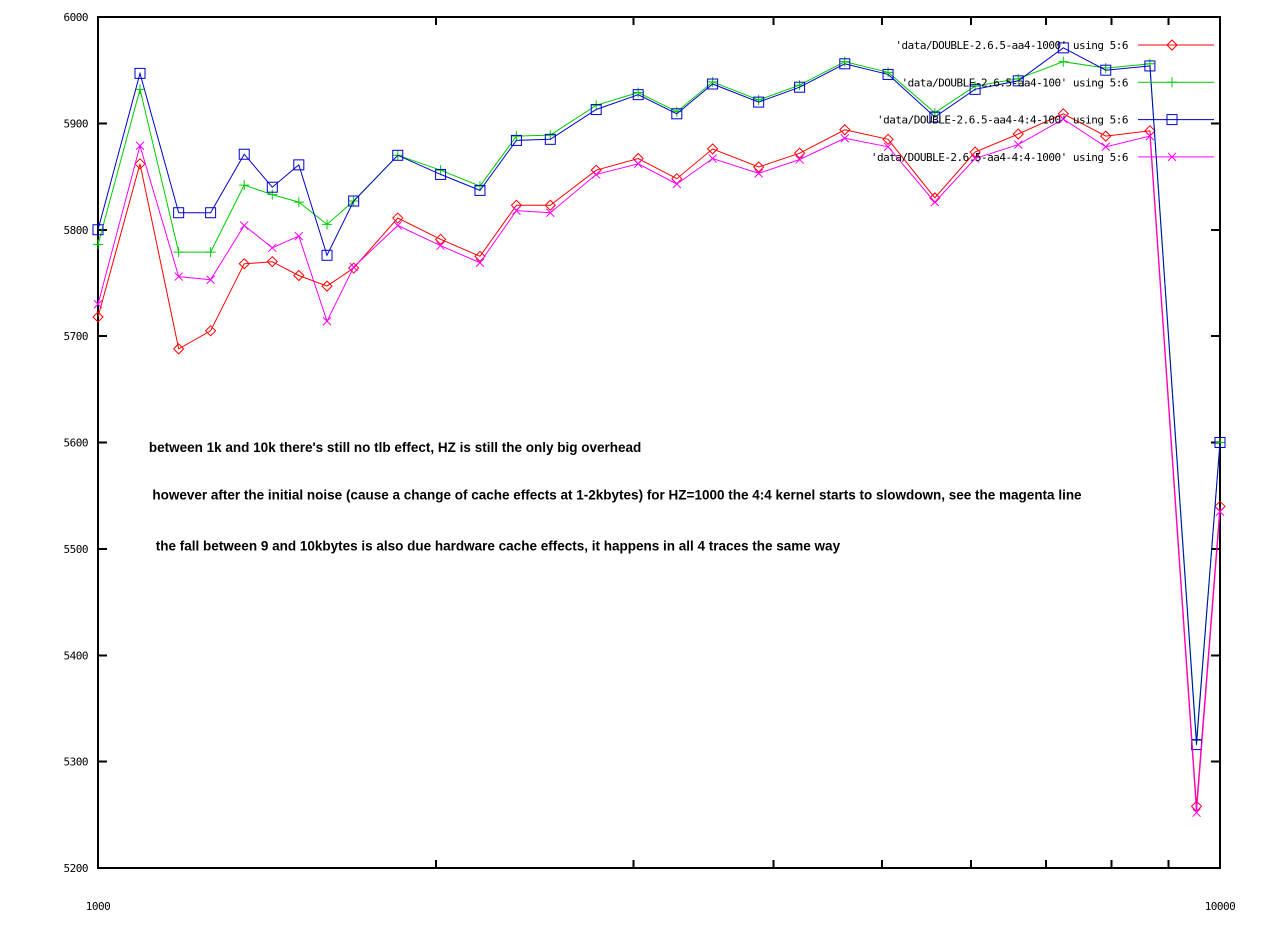 The image size is (1272, 944). What do you see at coordinates (76, 655) in the screenshot?
I see `y-tick-label: 5400` at bounding box center [76, 655].